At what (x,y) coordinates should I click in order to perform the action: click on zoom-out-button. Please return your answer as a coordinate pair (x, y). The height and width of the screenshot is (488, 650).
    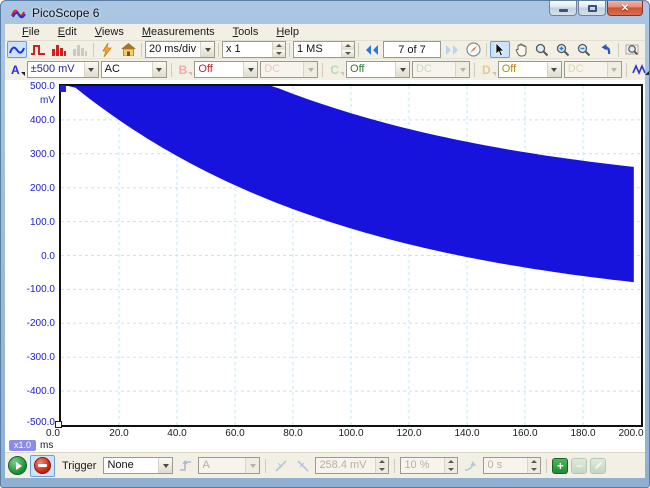
    Looking at the image, I should click on (584, 49).